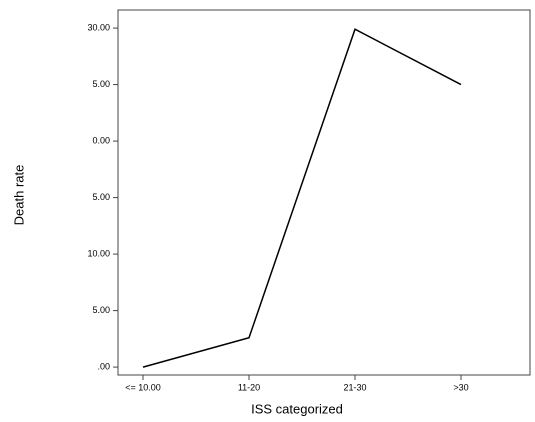 The image size is (535, 422). I want to click on y-tick-label: 10.00, so click(98, 253).